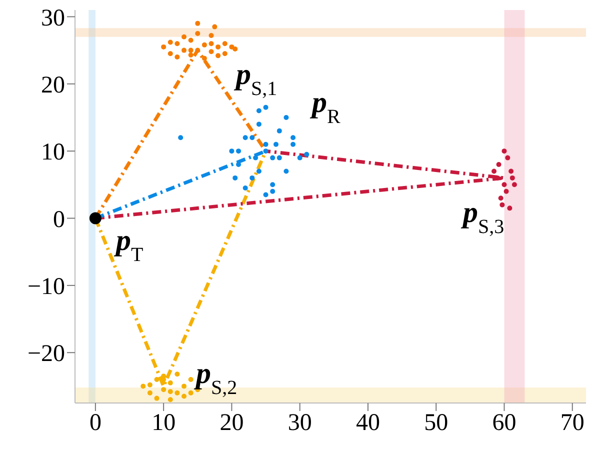 The height and width of the screenshot is (459, 595). Describe the element at coordinates (368, 423) in the screenshot. I see `x-tick-label: 40` at that location.